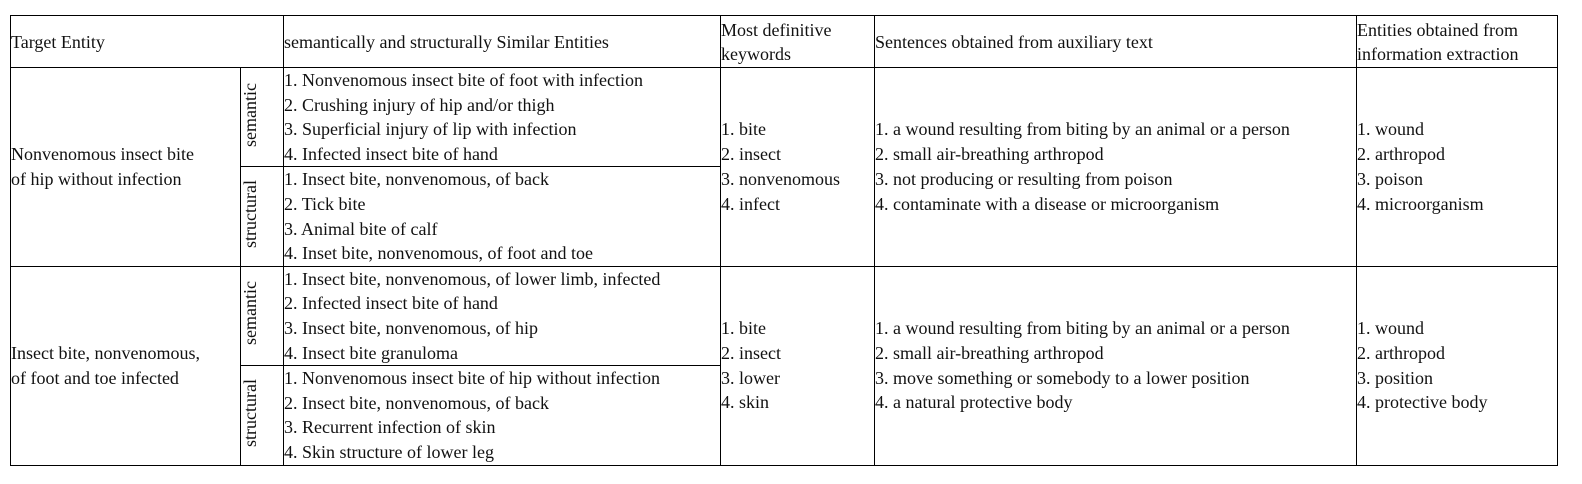 This screenshot has width=1582, height=484. I want to click on list-item: 2. Crushing injury of hip and/or thigh, so click(419, 104).